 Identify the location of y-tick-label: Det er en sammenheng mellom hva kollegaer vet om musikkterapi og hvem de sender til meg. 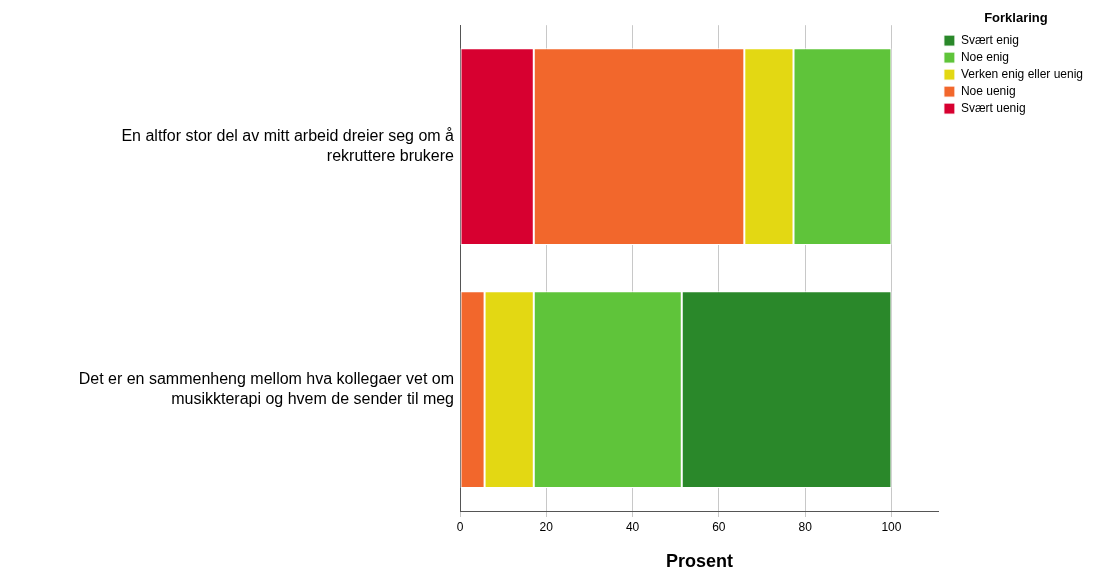
(266, 388).